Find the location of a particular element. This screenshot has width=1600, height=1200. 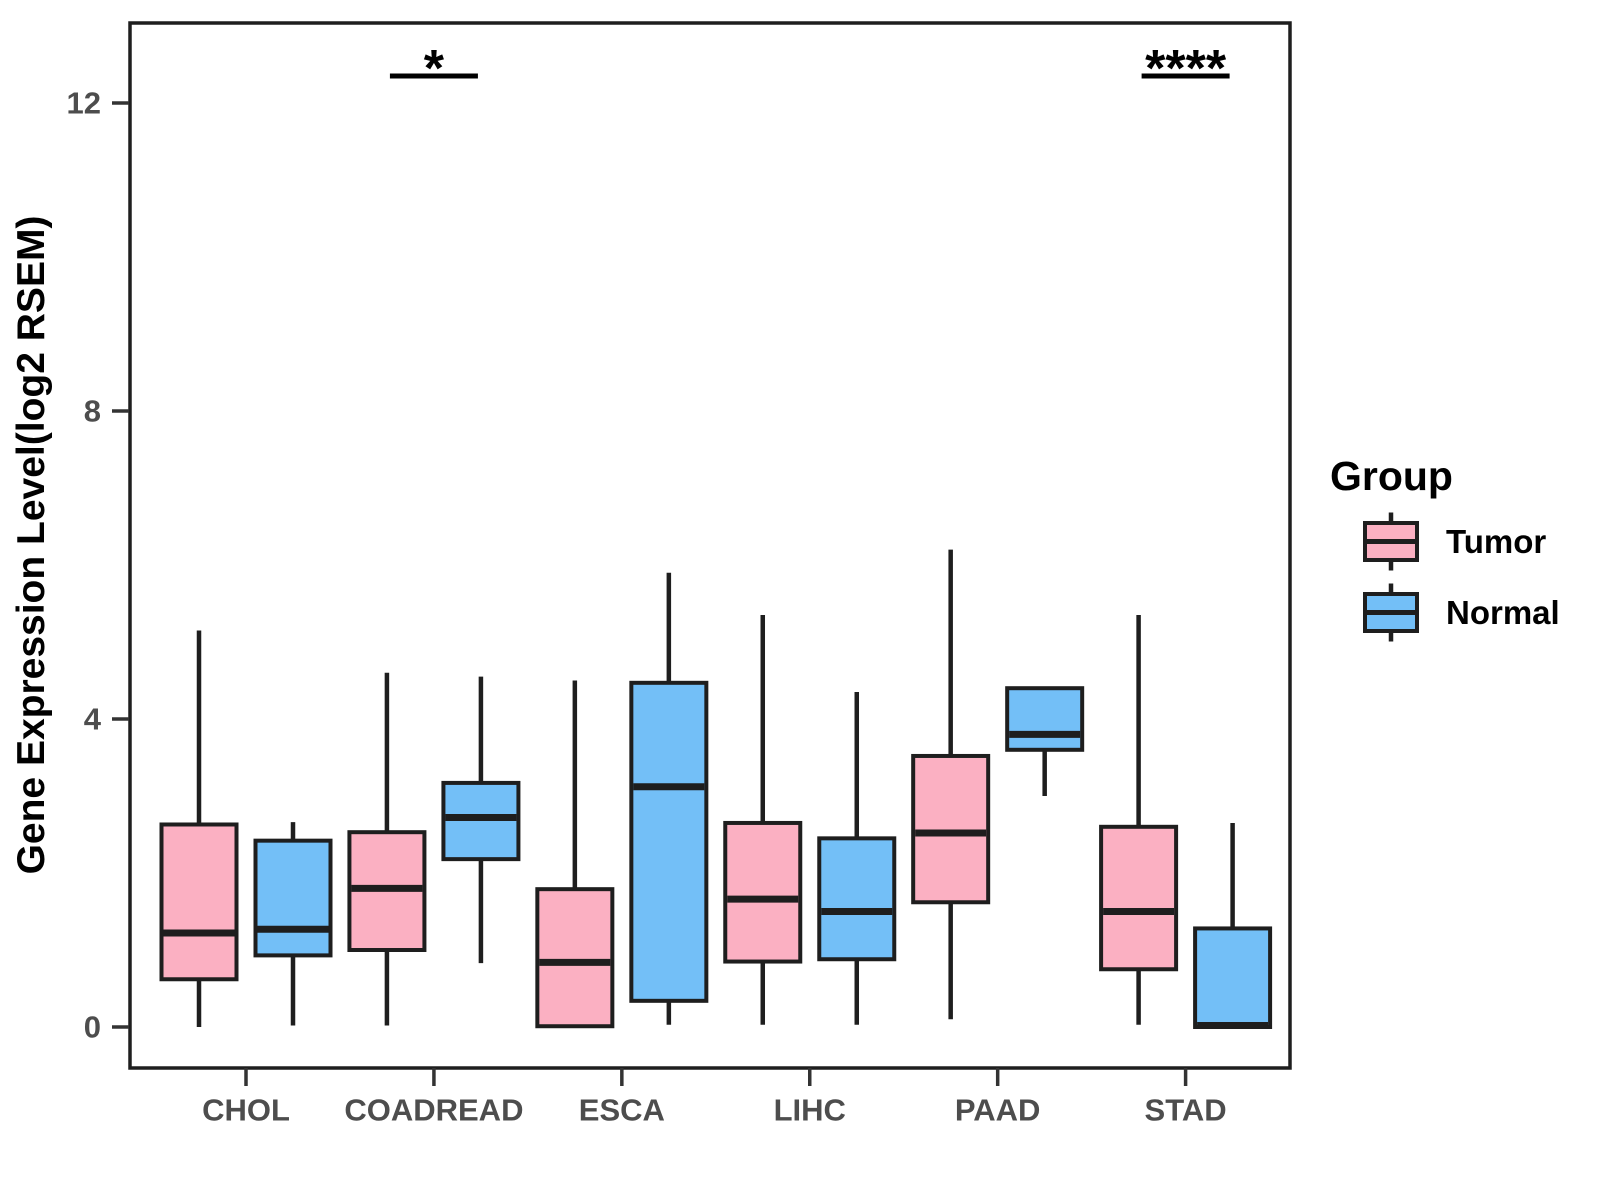

x-tick-label-lihc: LIHC is located at coordinates (810, 1110).